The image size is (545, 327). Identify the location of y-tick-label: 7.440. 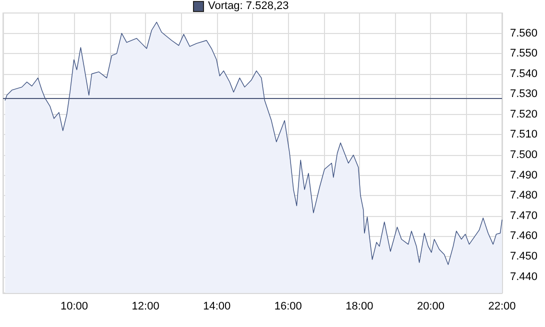
(524, 276).